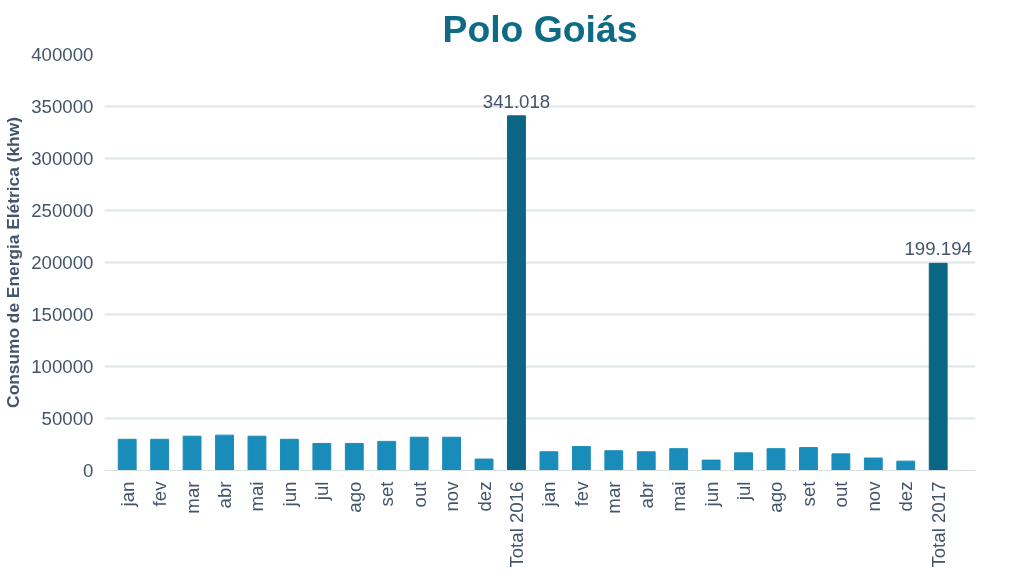  What do you see at coordinates (62, 158) in the screenshot?
I see `y-tick-label: 300000` at bounding box center [62, 158].